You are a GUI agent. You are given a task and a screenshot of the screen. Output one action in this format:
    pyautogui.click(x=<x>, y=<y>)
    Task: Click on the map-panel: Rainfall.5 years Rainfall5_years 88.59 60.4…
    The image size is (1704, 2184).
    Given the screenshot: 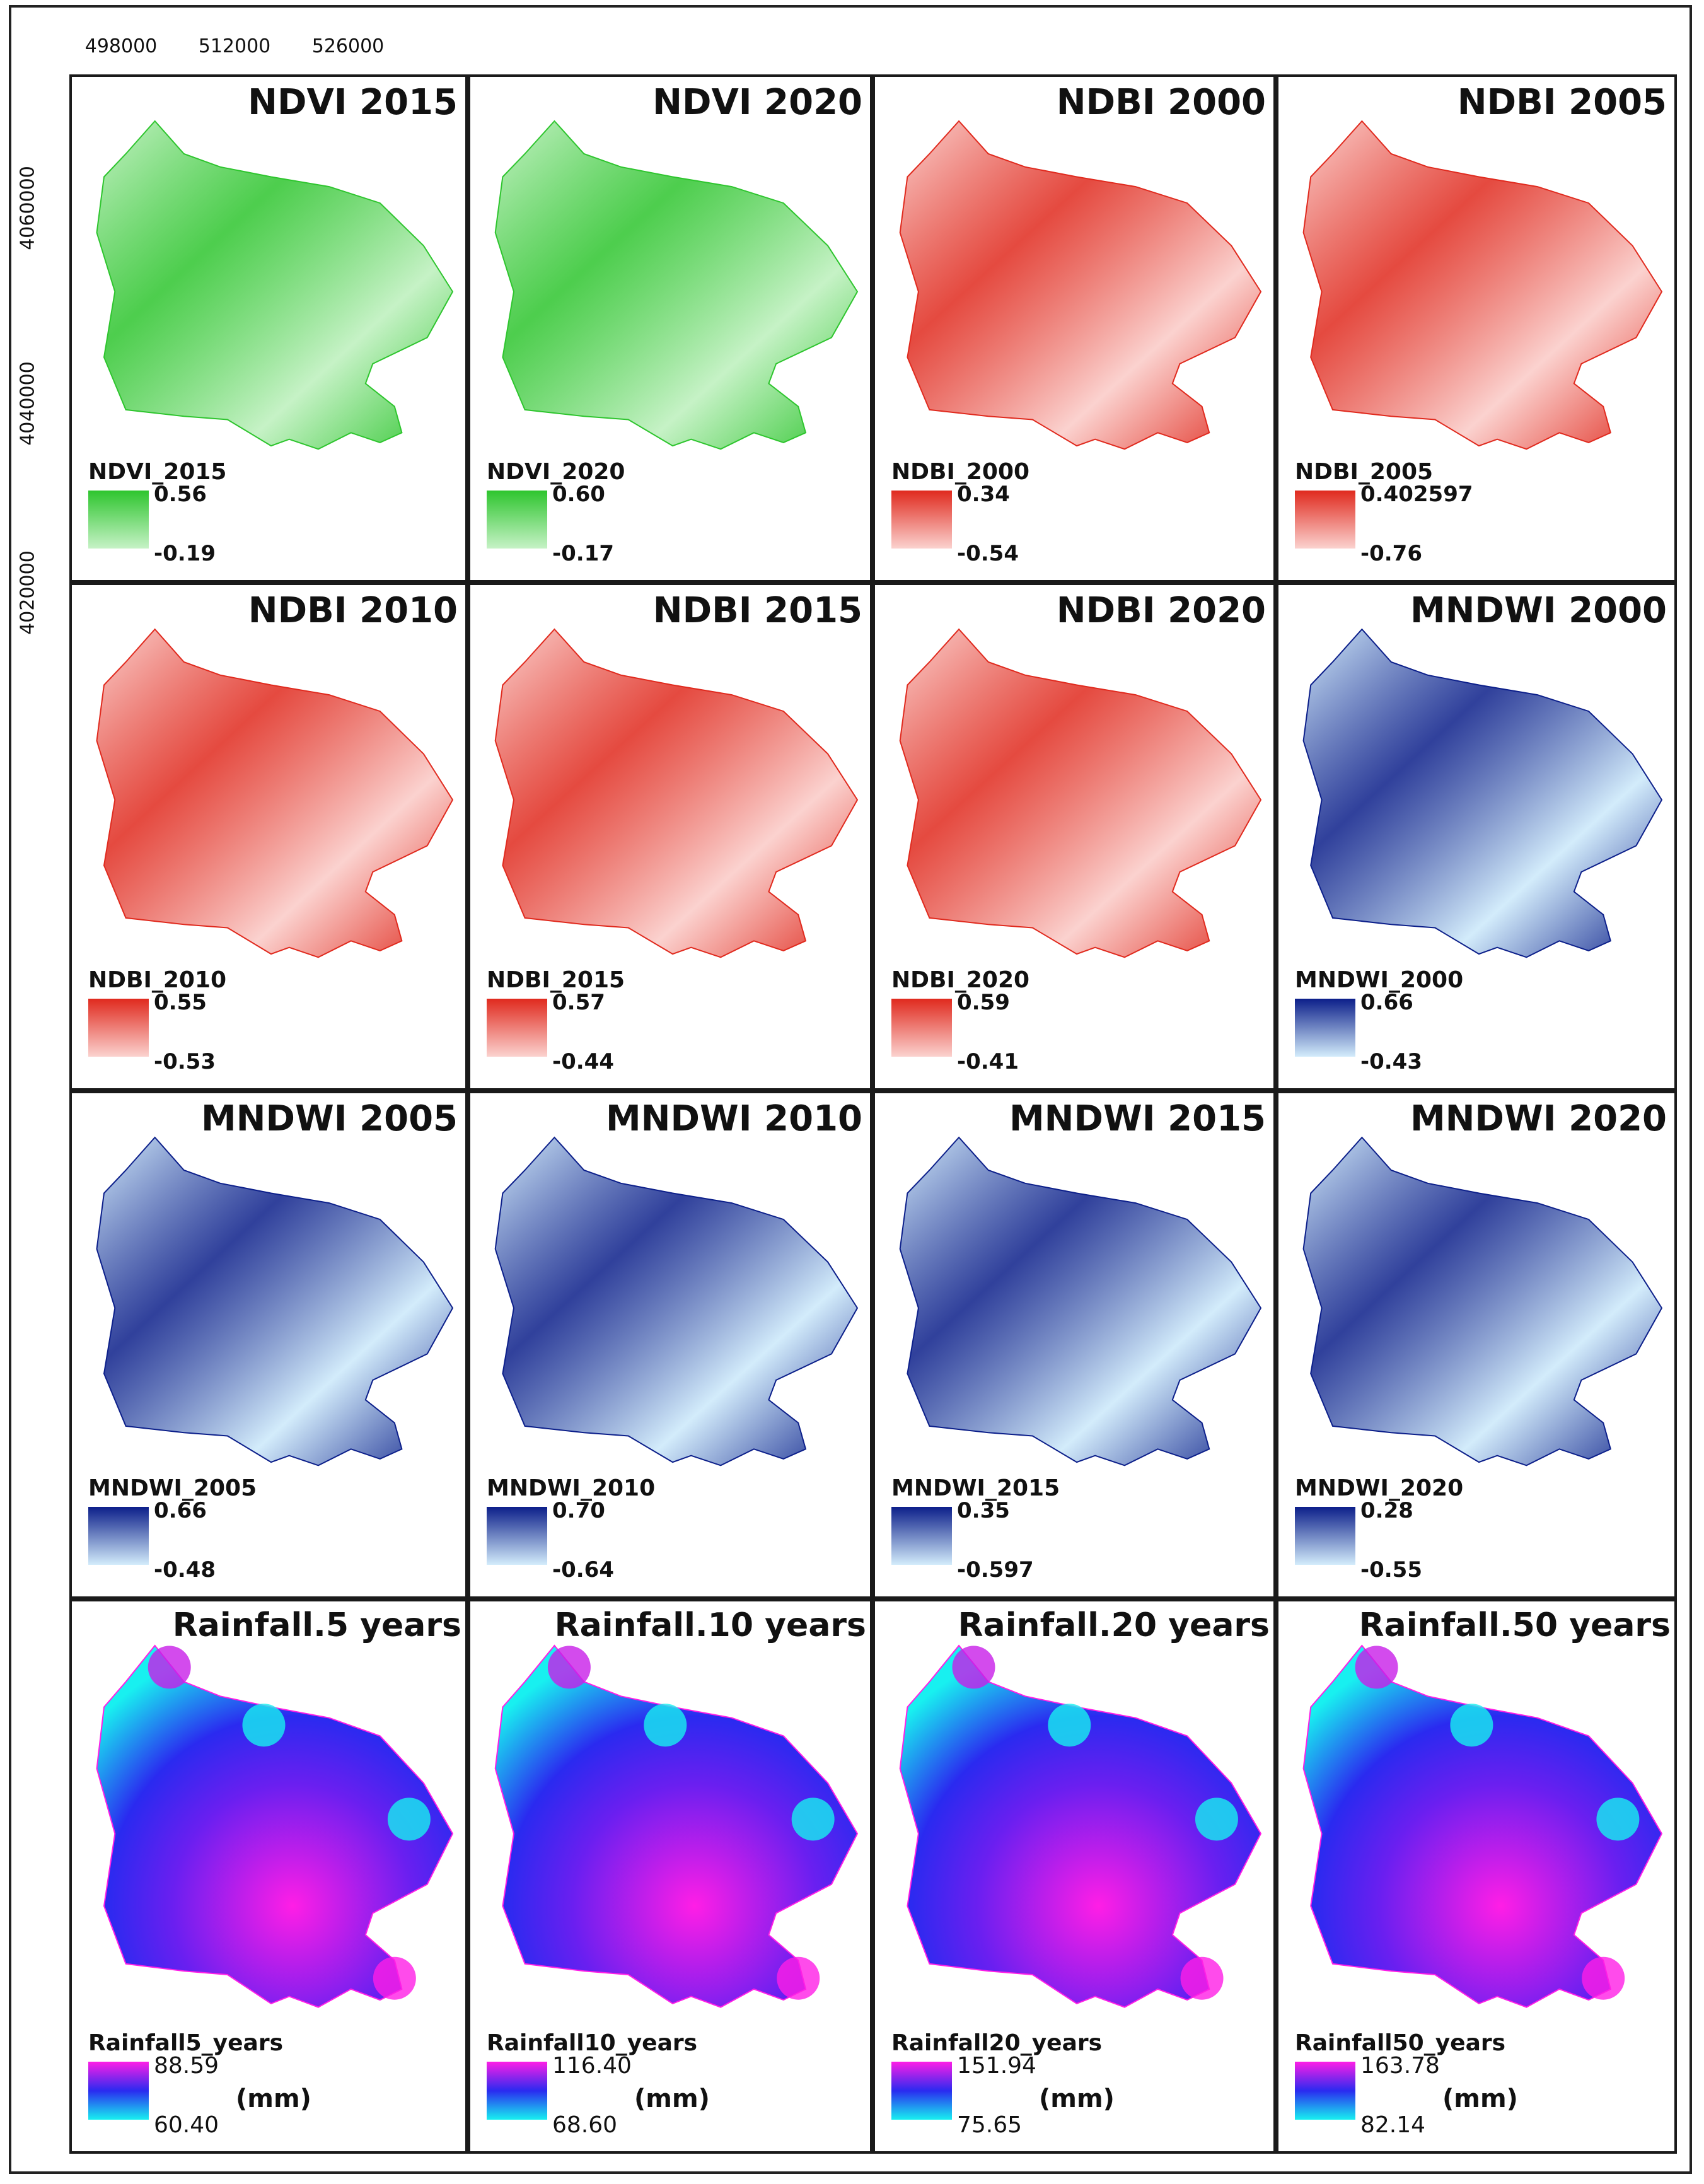 What is the action you would take?
    pyautogui.click(x=268, y=1876)
    